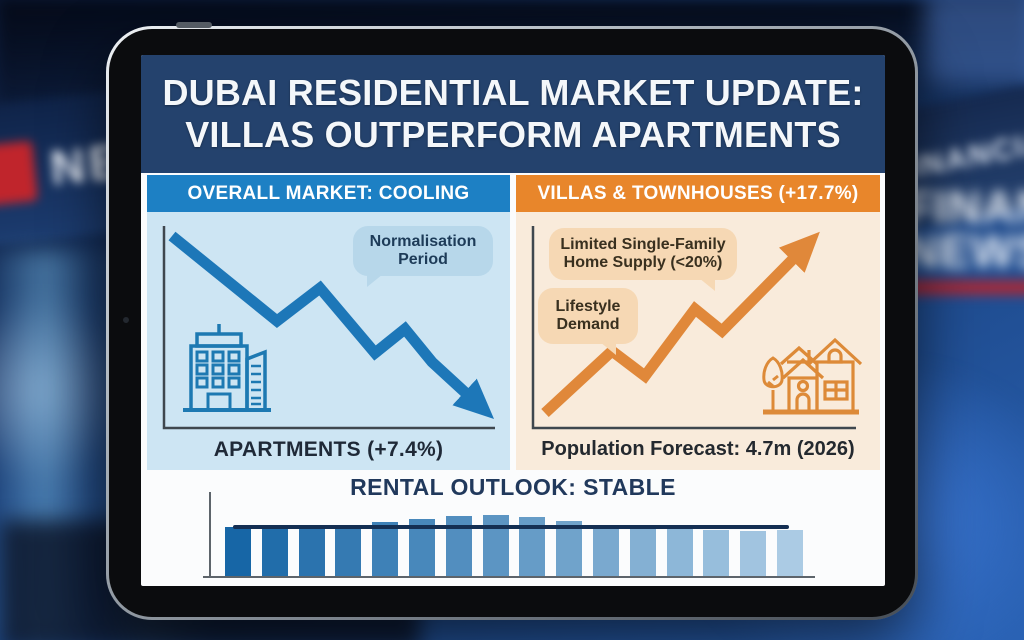  What do you see at coordinates (588, 307) in the screenshot?
I see `lifestyle-bubble-line1: Lifestyle` at bounding box center [588, 307].